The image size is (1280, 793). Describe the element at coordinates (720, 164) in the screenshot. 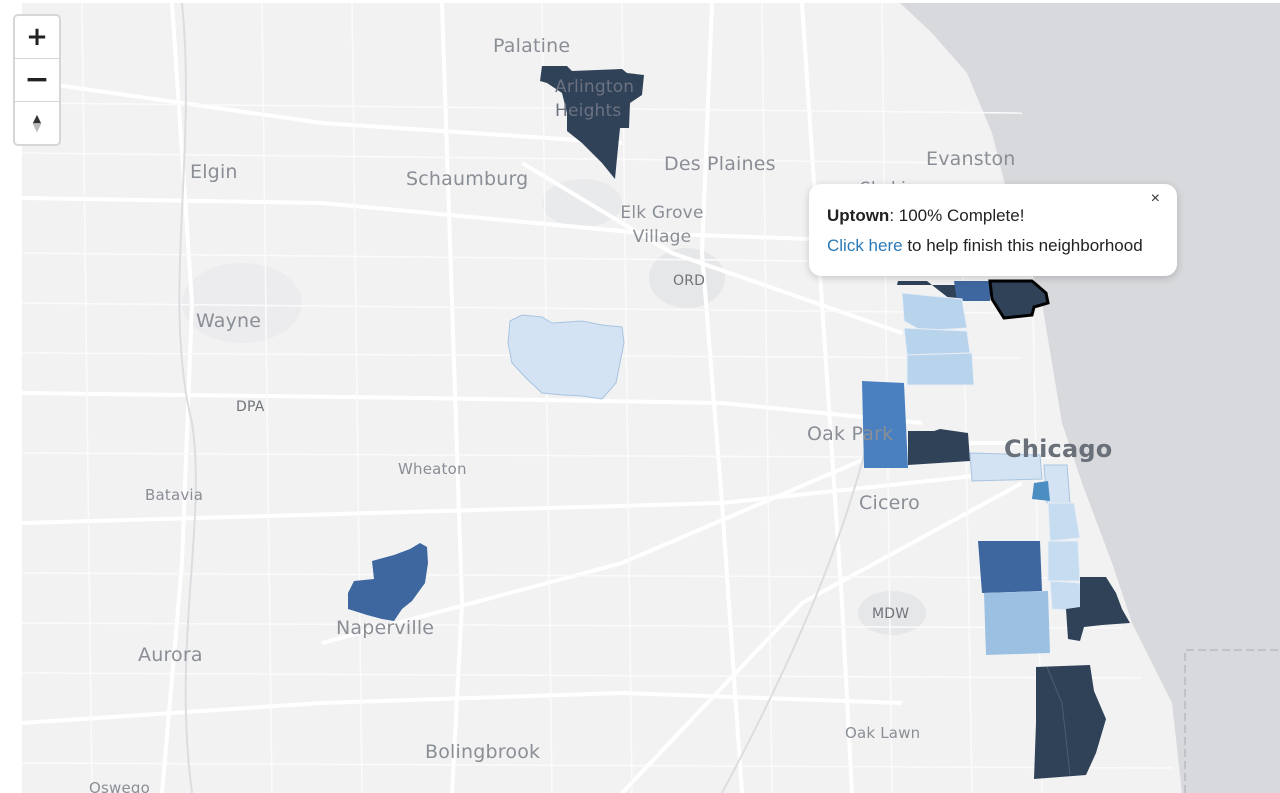

I see `label-des-plaines: Des Plaines` at that location.